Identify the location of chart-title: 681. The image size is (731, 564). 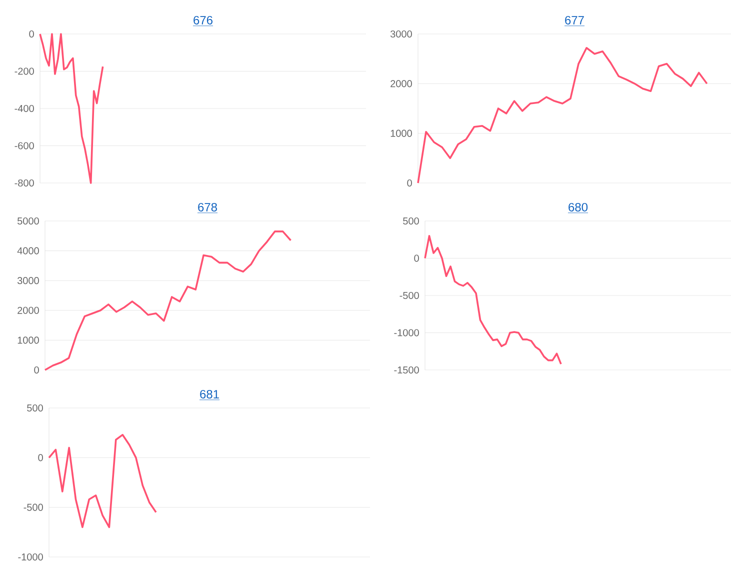
(209, 394).